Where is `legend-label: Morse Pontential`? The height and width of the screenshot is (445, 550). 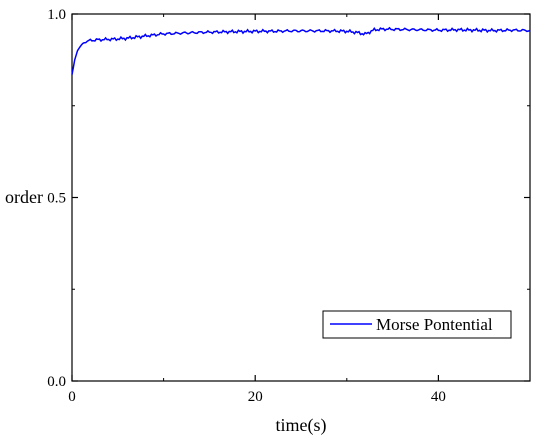
legend-label: Morse Pontential is located at coordinates (434, 324).